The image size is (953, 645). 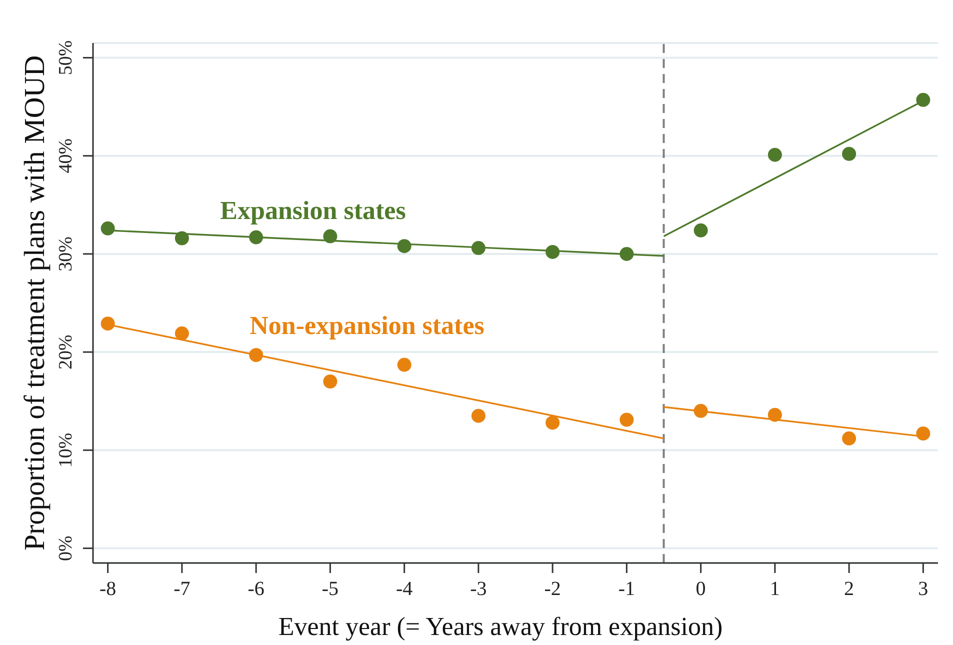 I want to click on x-tick-label: -6, so click(x=256, y=589).